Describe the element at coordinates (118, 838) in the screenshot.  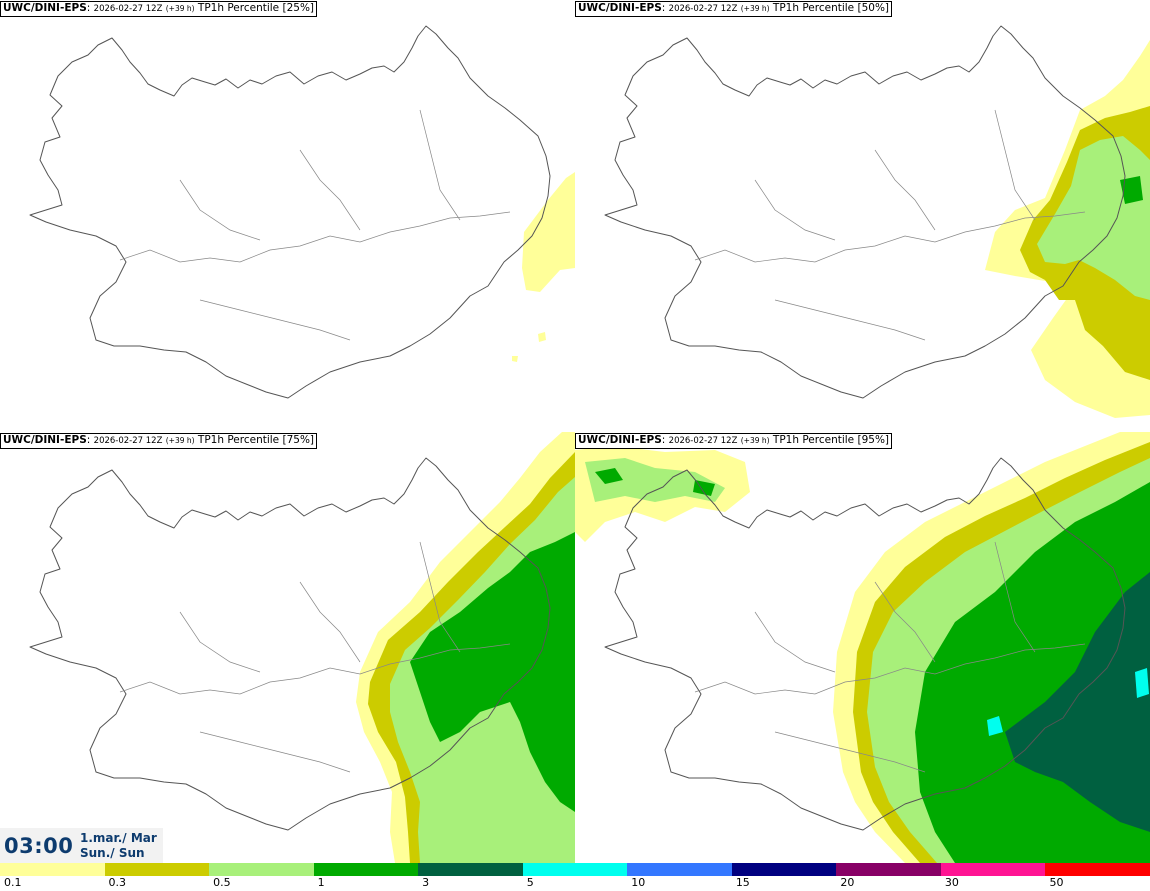
I see `valid-date: 1.mar./ Mar` at that location.